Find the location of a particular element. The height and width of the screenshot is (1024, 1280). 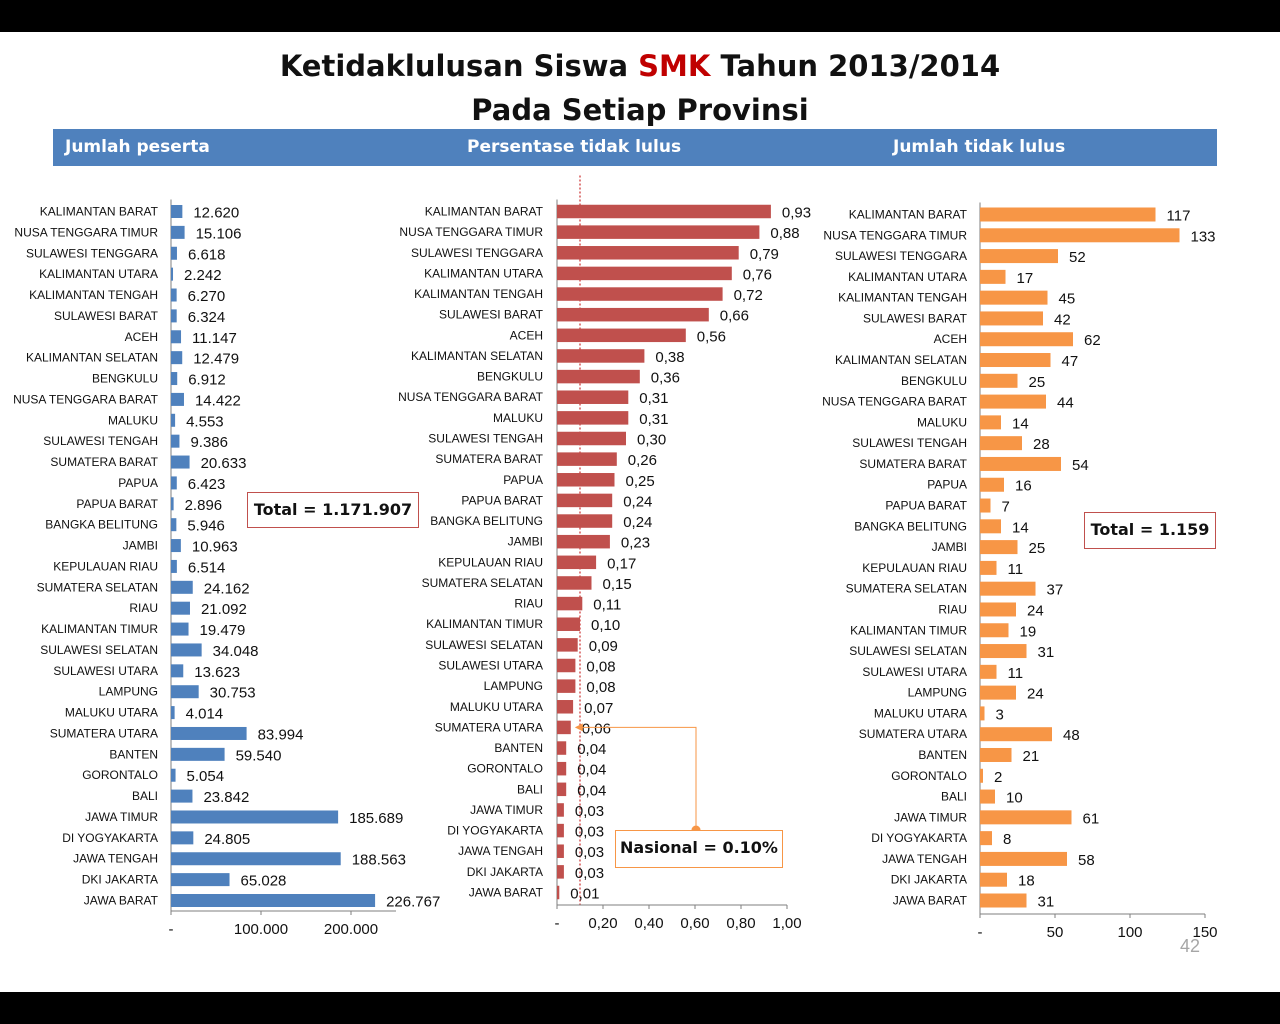

persen-tick-label: 0,60 is located at coordinates (694, 923).